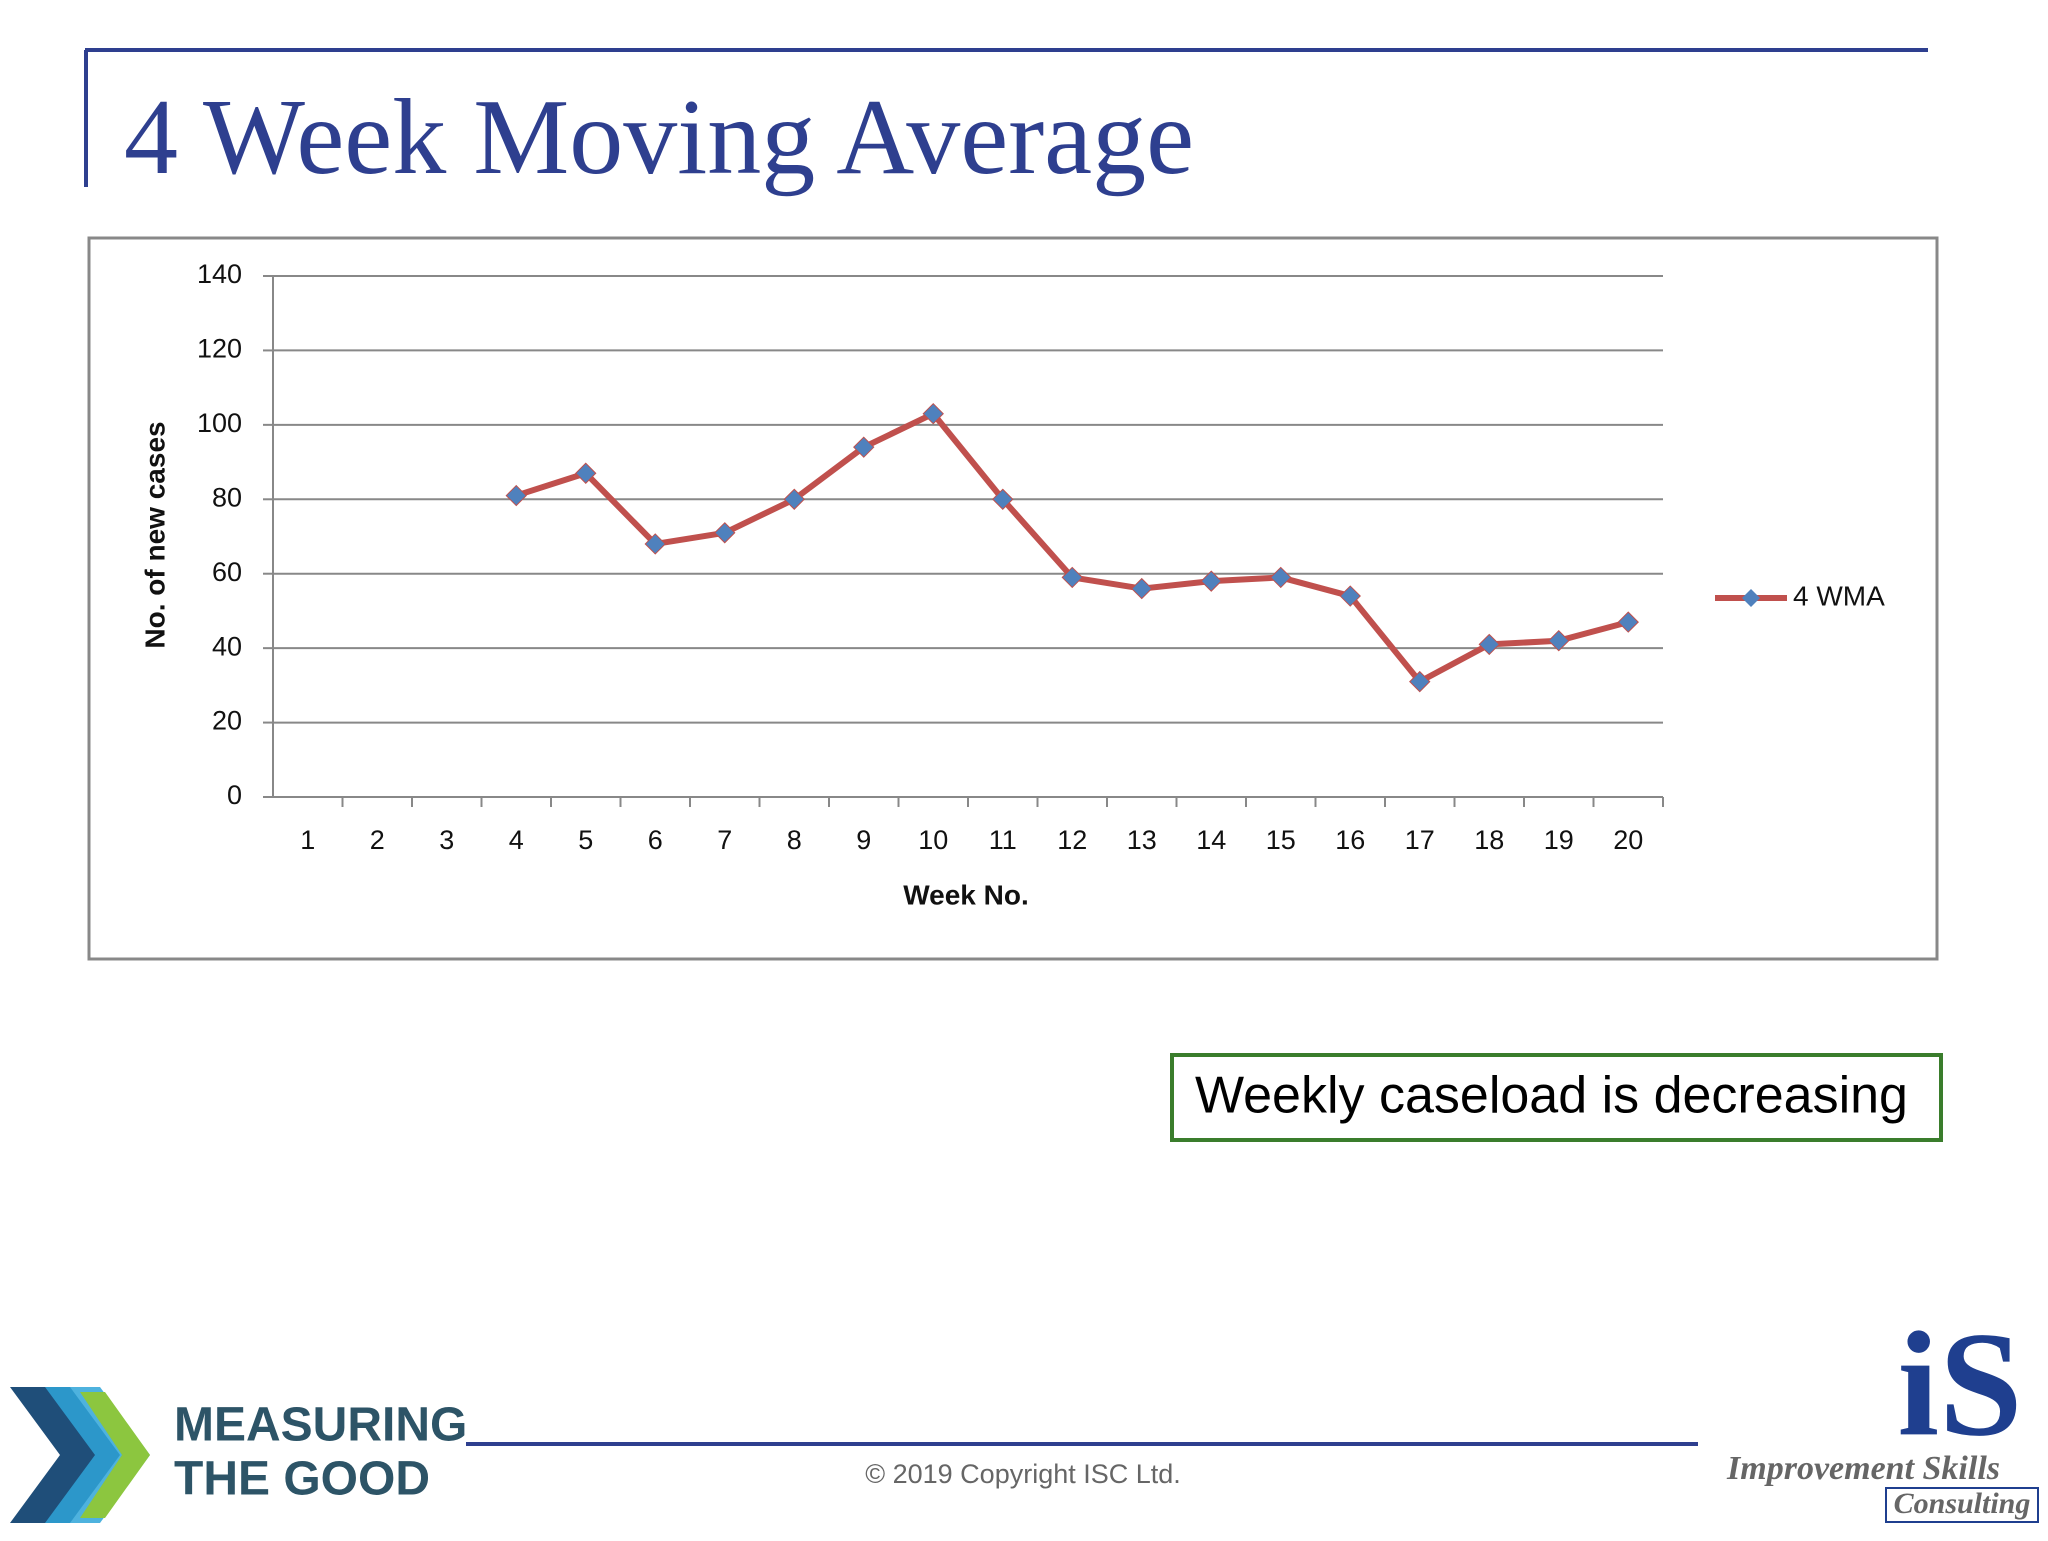  What do you see at coordinates (1003, 840) in the screenshot?
I see `x-tick-label: 11` at bounding box center [1003, 840].